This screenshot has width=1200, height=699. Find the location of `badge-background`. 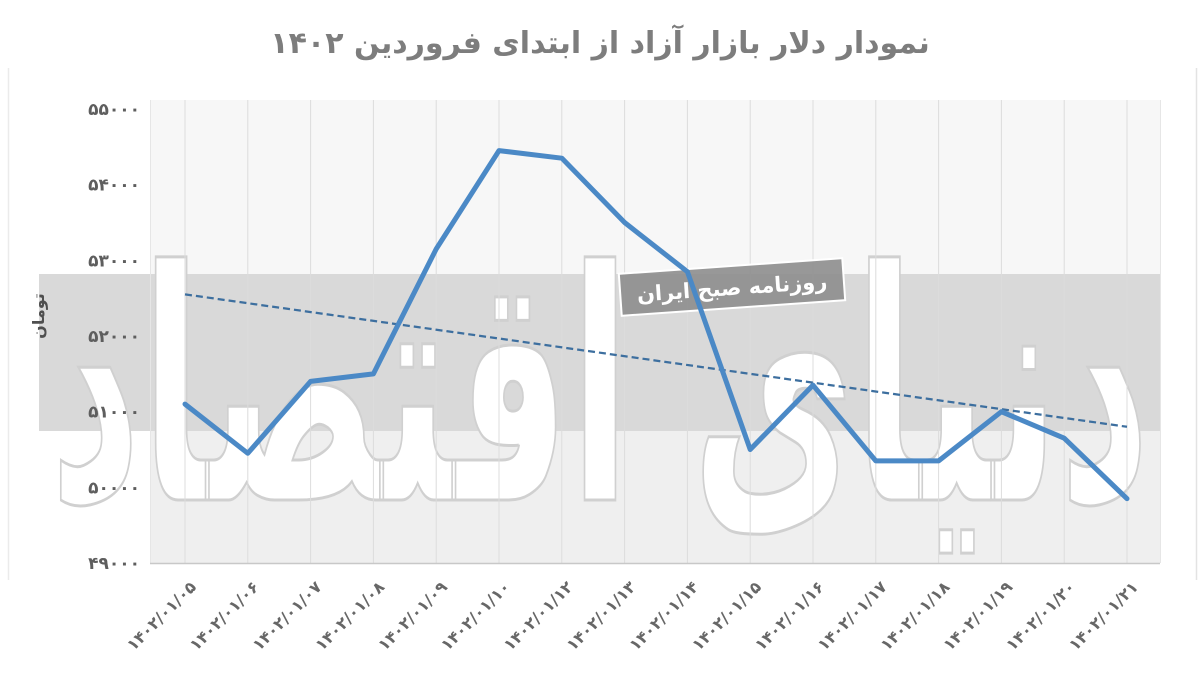

badge-background is located at coordinates (732, 287).